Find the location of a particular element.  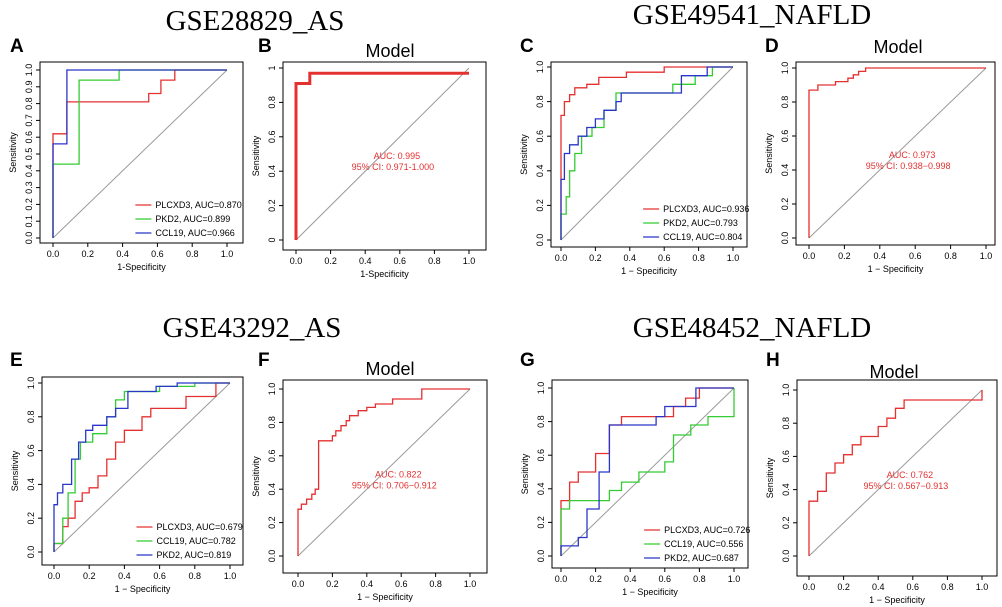

model-title-d: Model is located at coordinates (897, 47).